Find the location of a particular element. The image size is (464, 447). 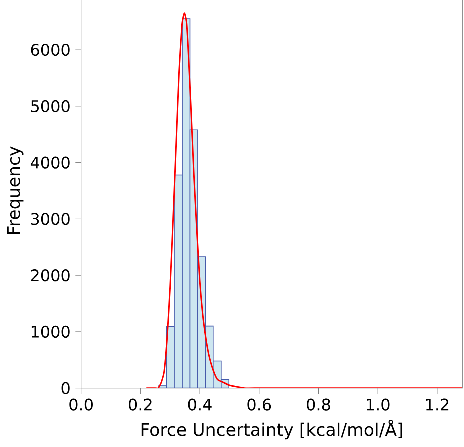

x-axis-title: Force Uncertainty [kcal/mol/Å] is located at coordinates (272, 430).